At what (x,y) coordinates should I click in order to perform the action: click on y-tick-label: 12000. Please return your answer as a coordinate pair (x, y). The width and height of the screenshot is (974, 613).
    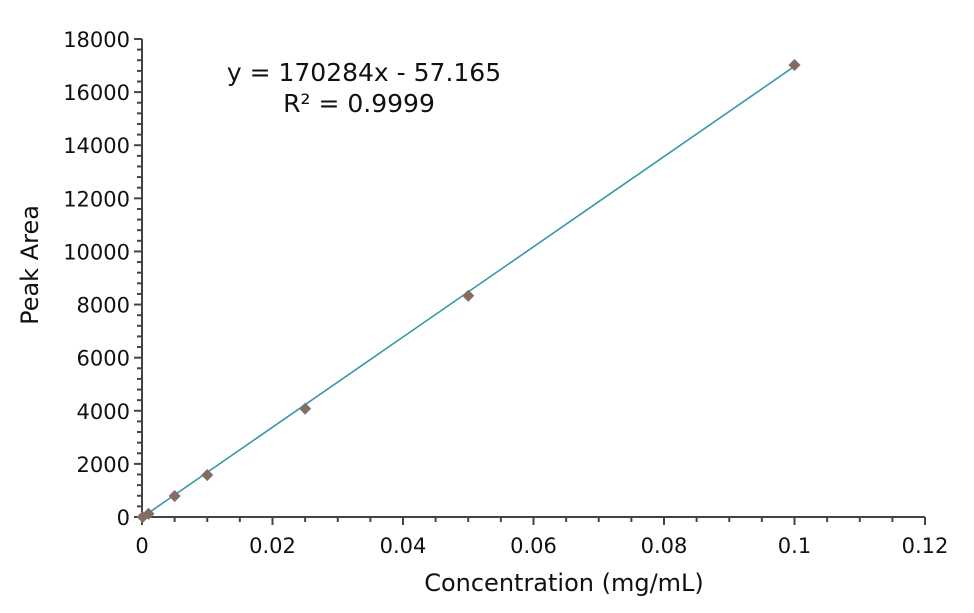
    Looking at the image, I should click on (96, 199).